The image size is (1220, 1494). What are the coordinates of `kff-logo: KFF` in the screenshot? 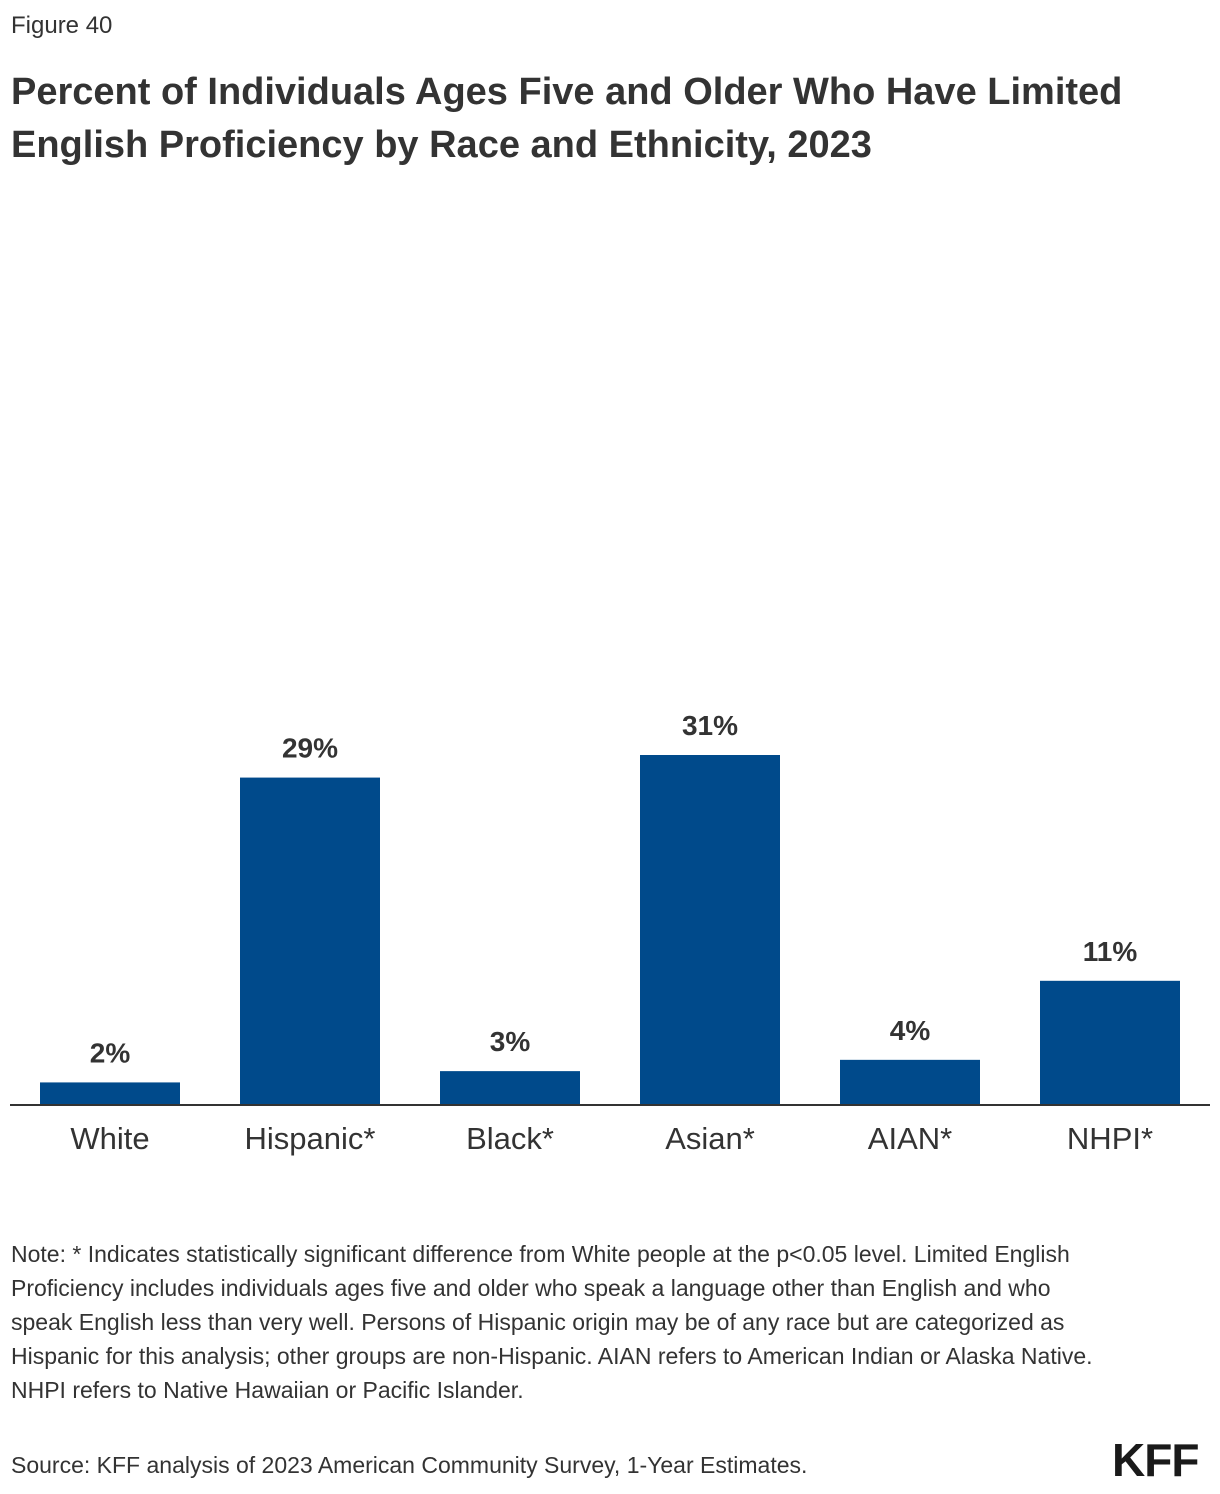 It's located at (1155, 1460).